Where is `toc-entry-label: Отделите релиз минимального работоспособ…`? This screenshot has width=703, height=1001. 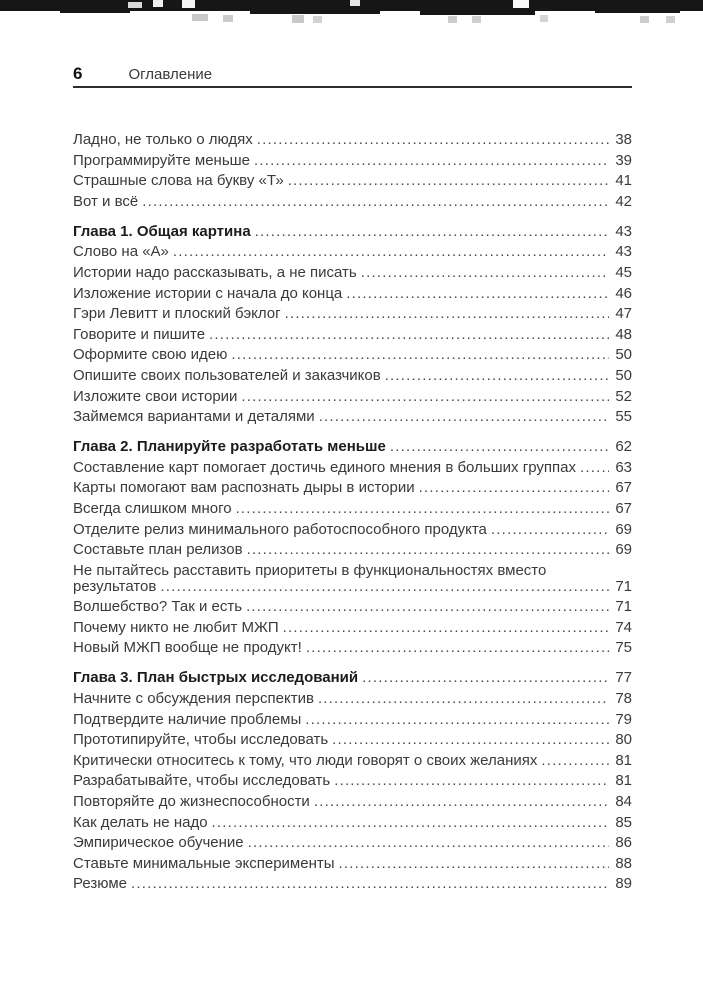 toc-entry-label: Отделите релиз минимального работоспособ… is located at coordinates (280, 529).